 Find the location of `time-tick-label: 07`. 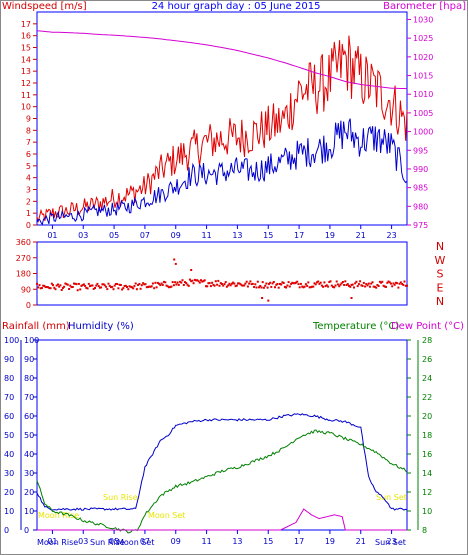

time-tick-label: 07 is located at coordinates (145, 541).